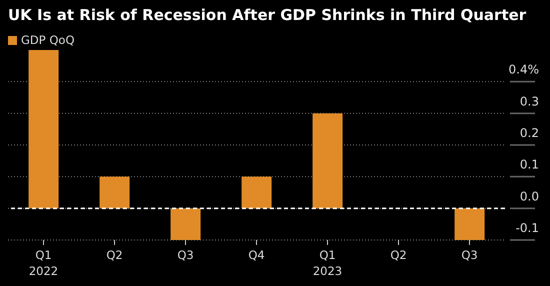 The image size is (550, 286). What do you see at coordinates (256, 255) in the screenshot?
I see `x-tick-label: Q4` at bounding box center [256, 255].